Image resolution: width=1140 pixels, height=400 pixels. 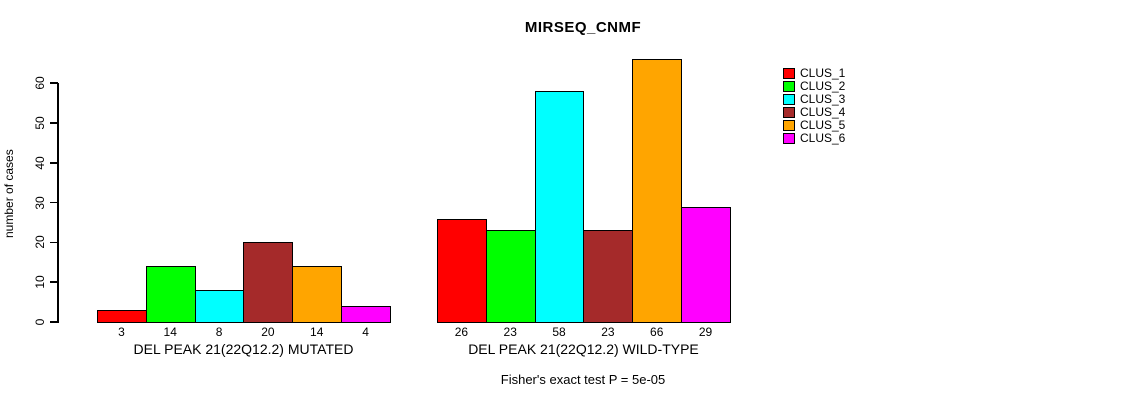 I want to click on bar-clus-6-wild-type, so click(x=706, y=264).